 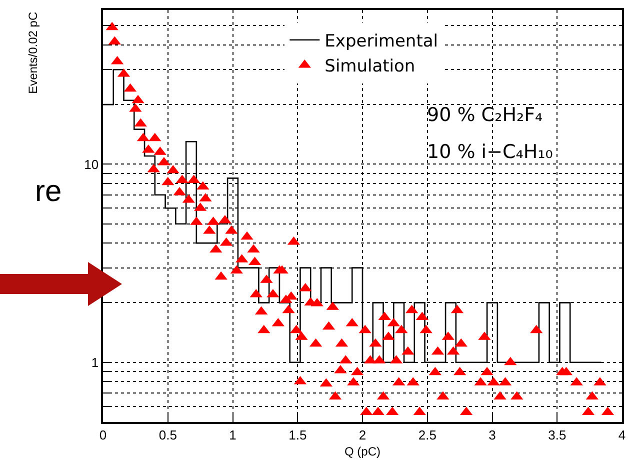 I want to click on x-tick-label: 2, so click(x=362, y=434).